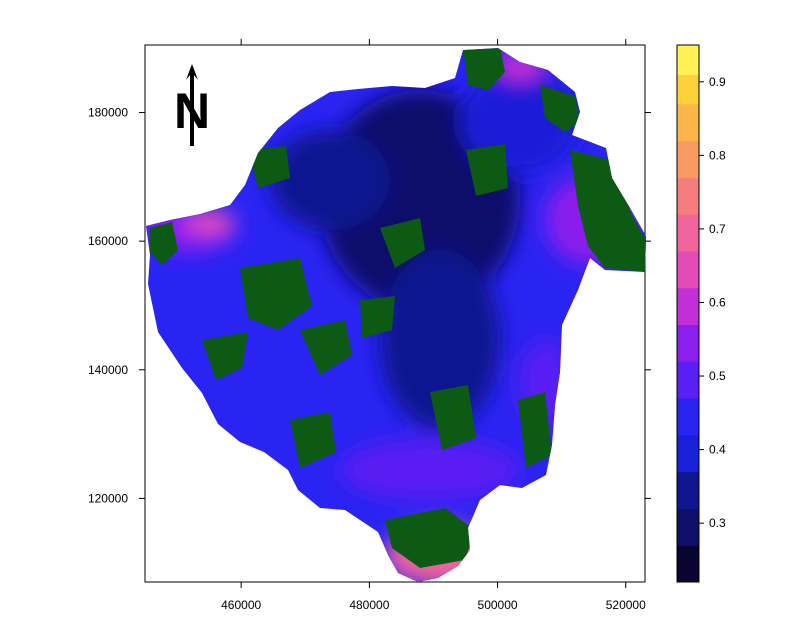  Describe the element at coordinates (108, 241) in the screenshot. I see `y-tick-label: 160000` at that location.